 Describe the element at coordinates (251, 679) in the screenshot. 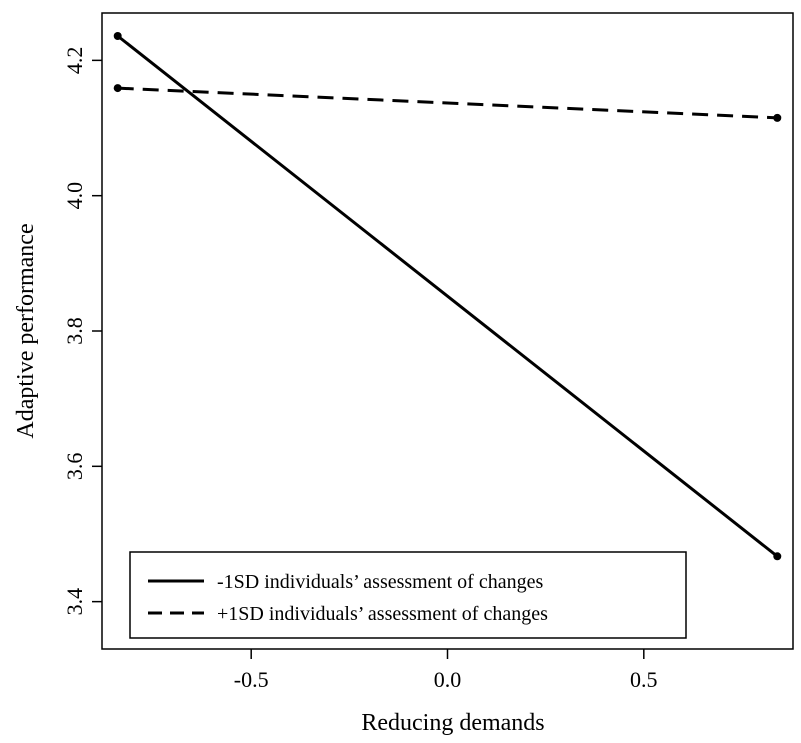

I see `x-tick-label: -0.5` at that location.